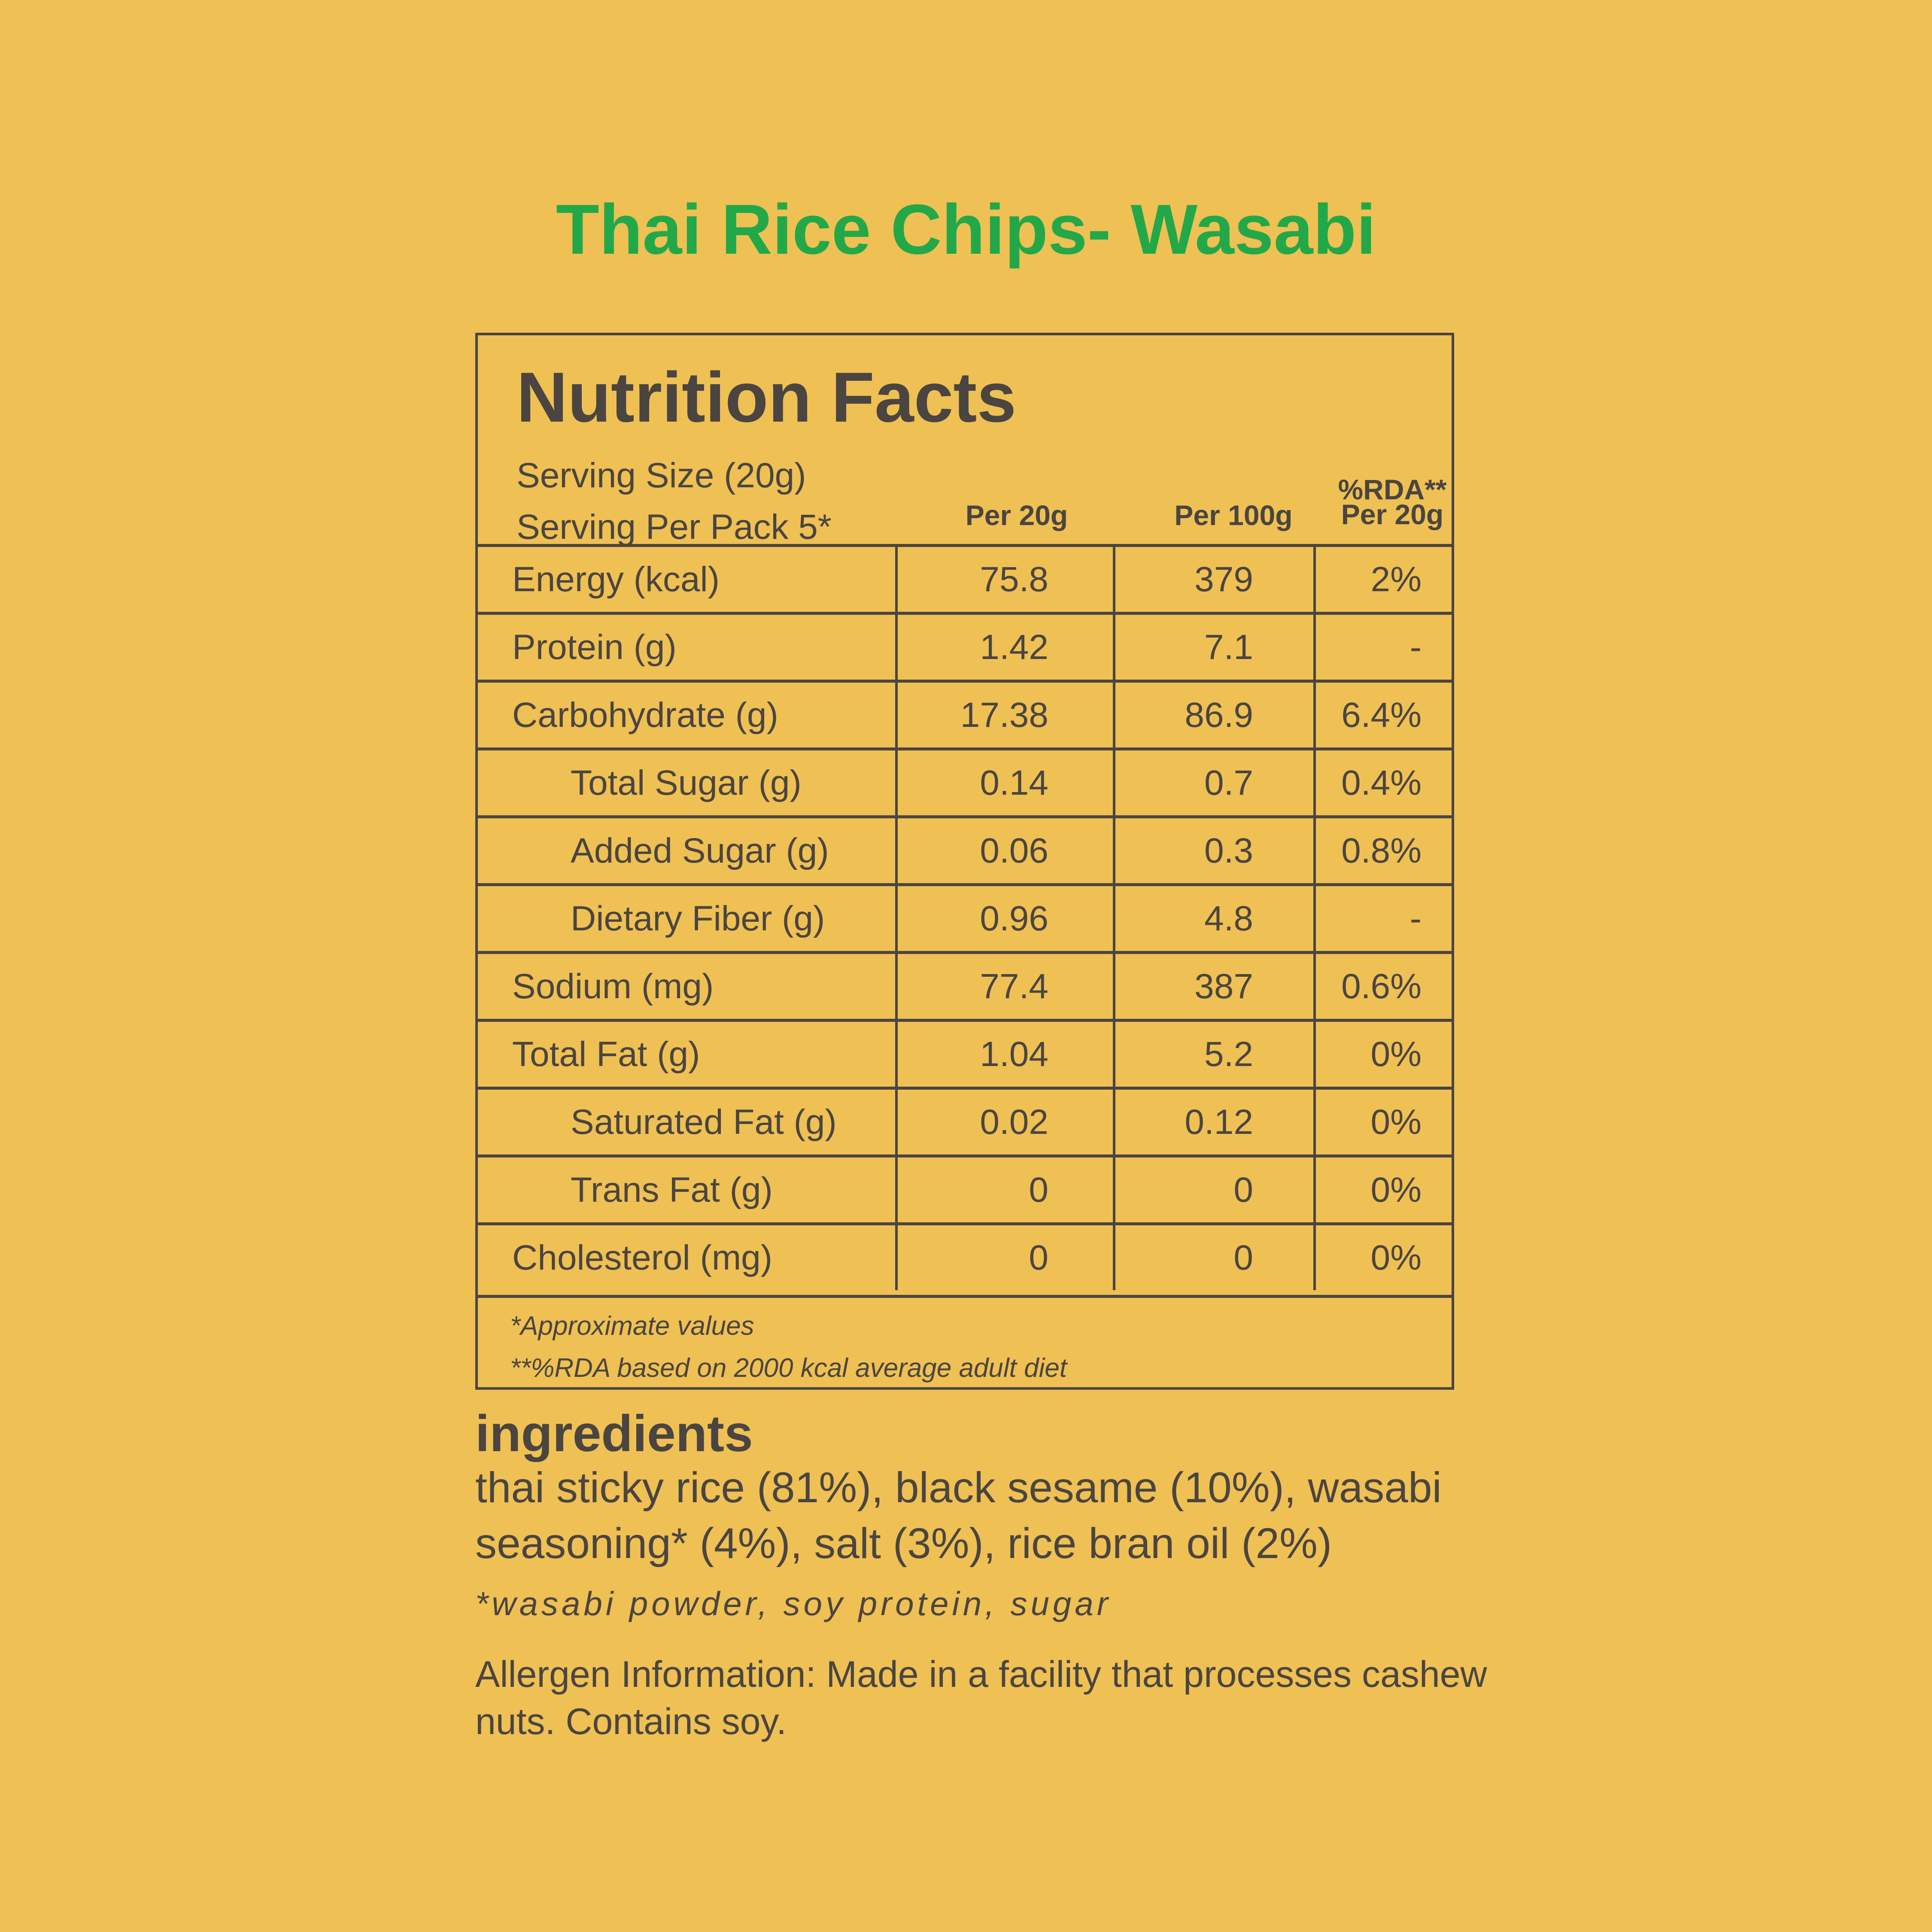 The image size is (1932, 1932). What do you see at coordinates (1006, 715) in the screenshot?
I see `value-per20: 17.38` at bounding box center [1006, 715].